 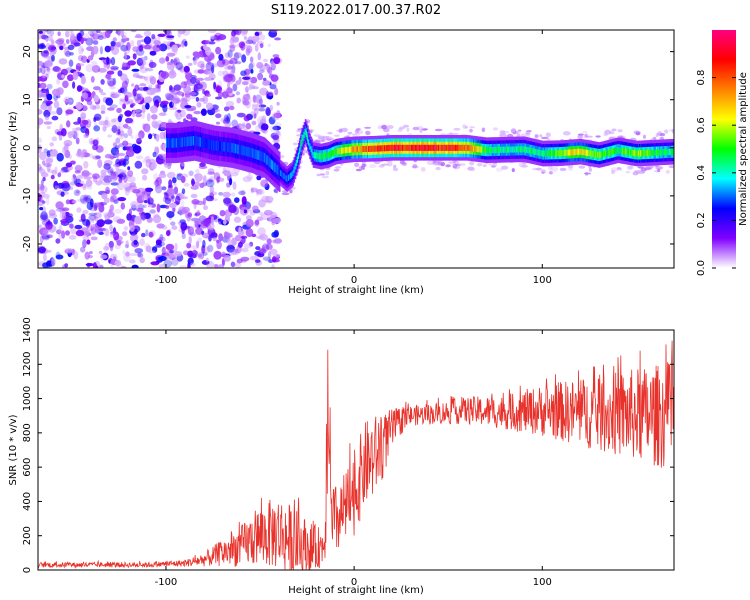 I want to click on spectrogram-ylabel: Frequency (Hz), so click(x=13, y=149).